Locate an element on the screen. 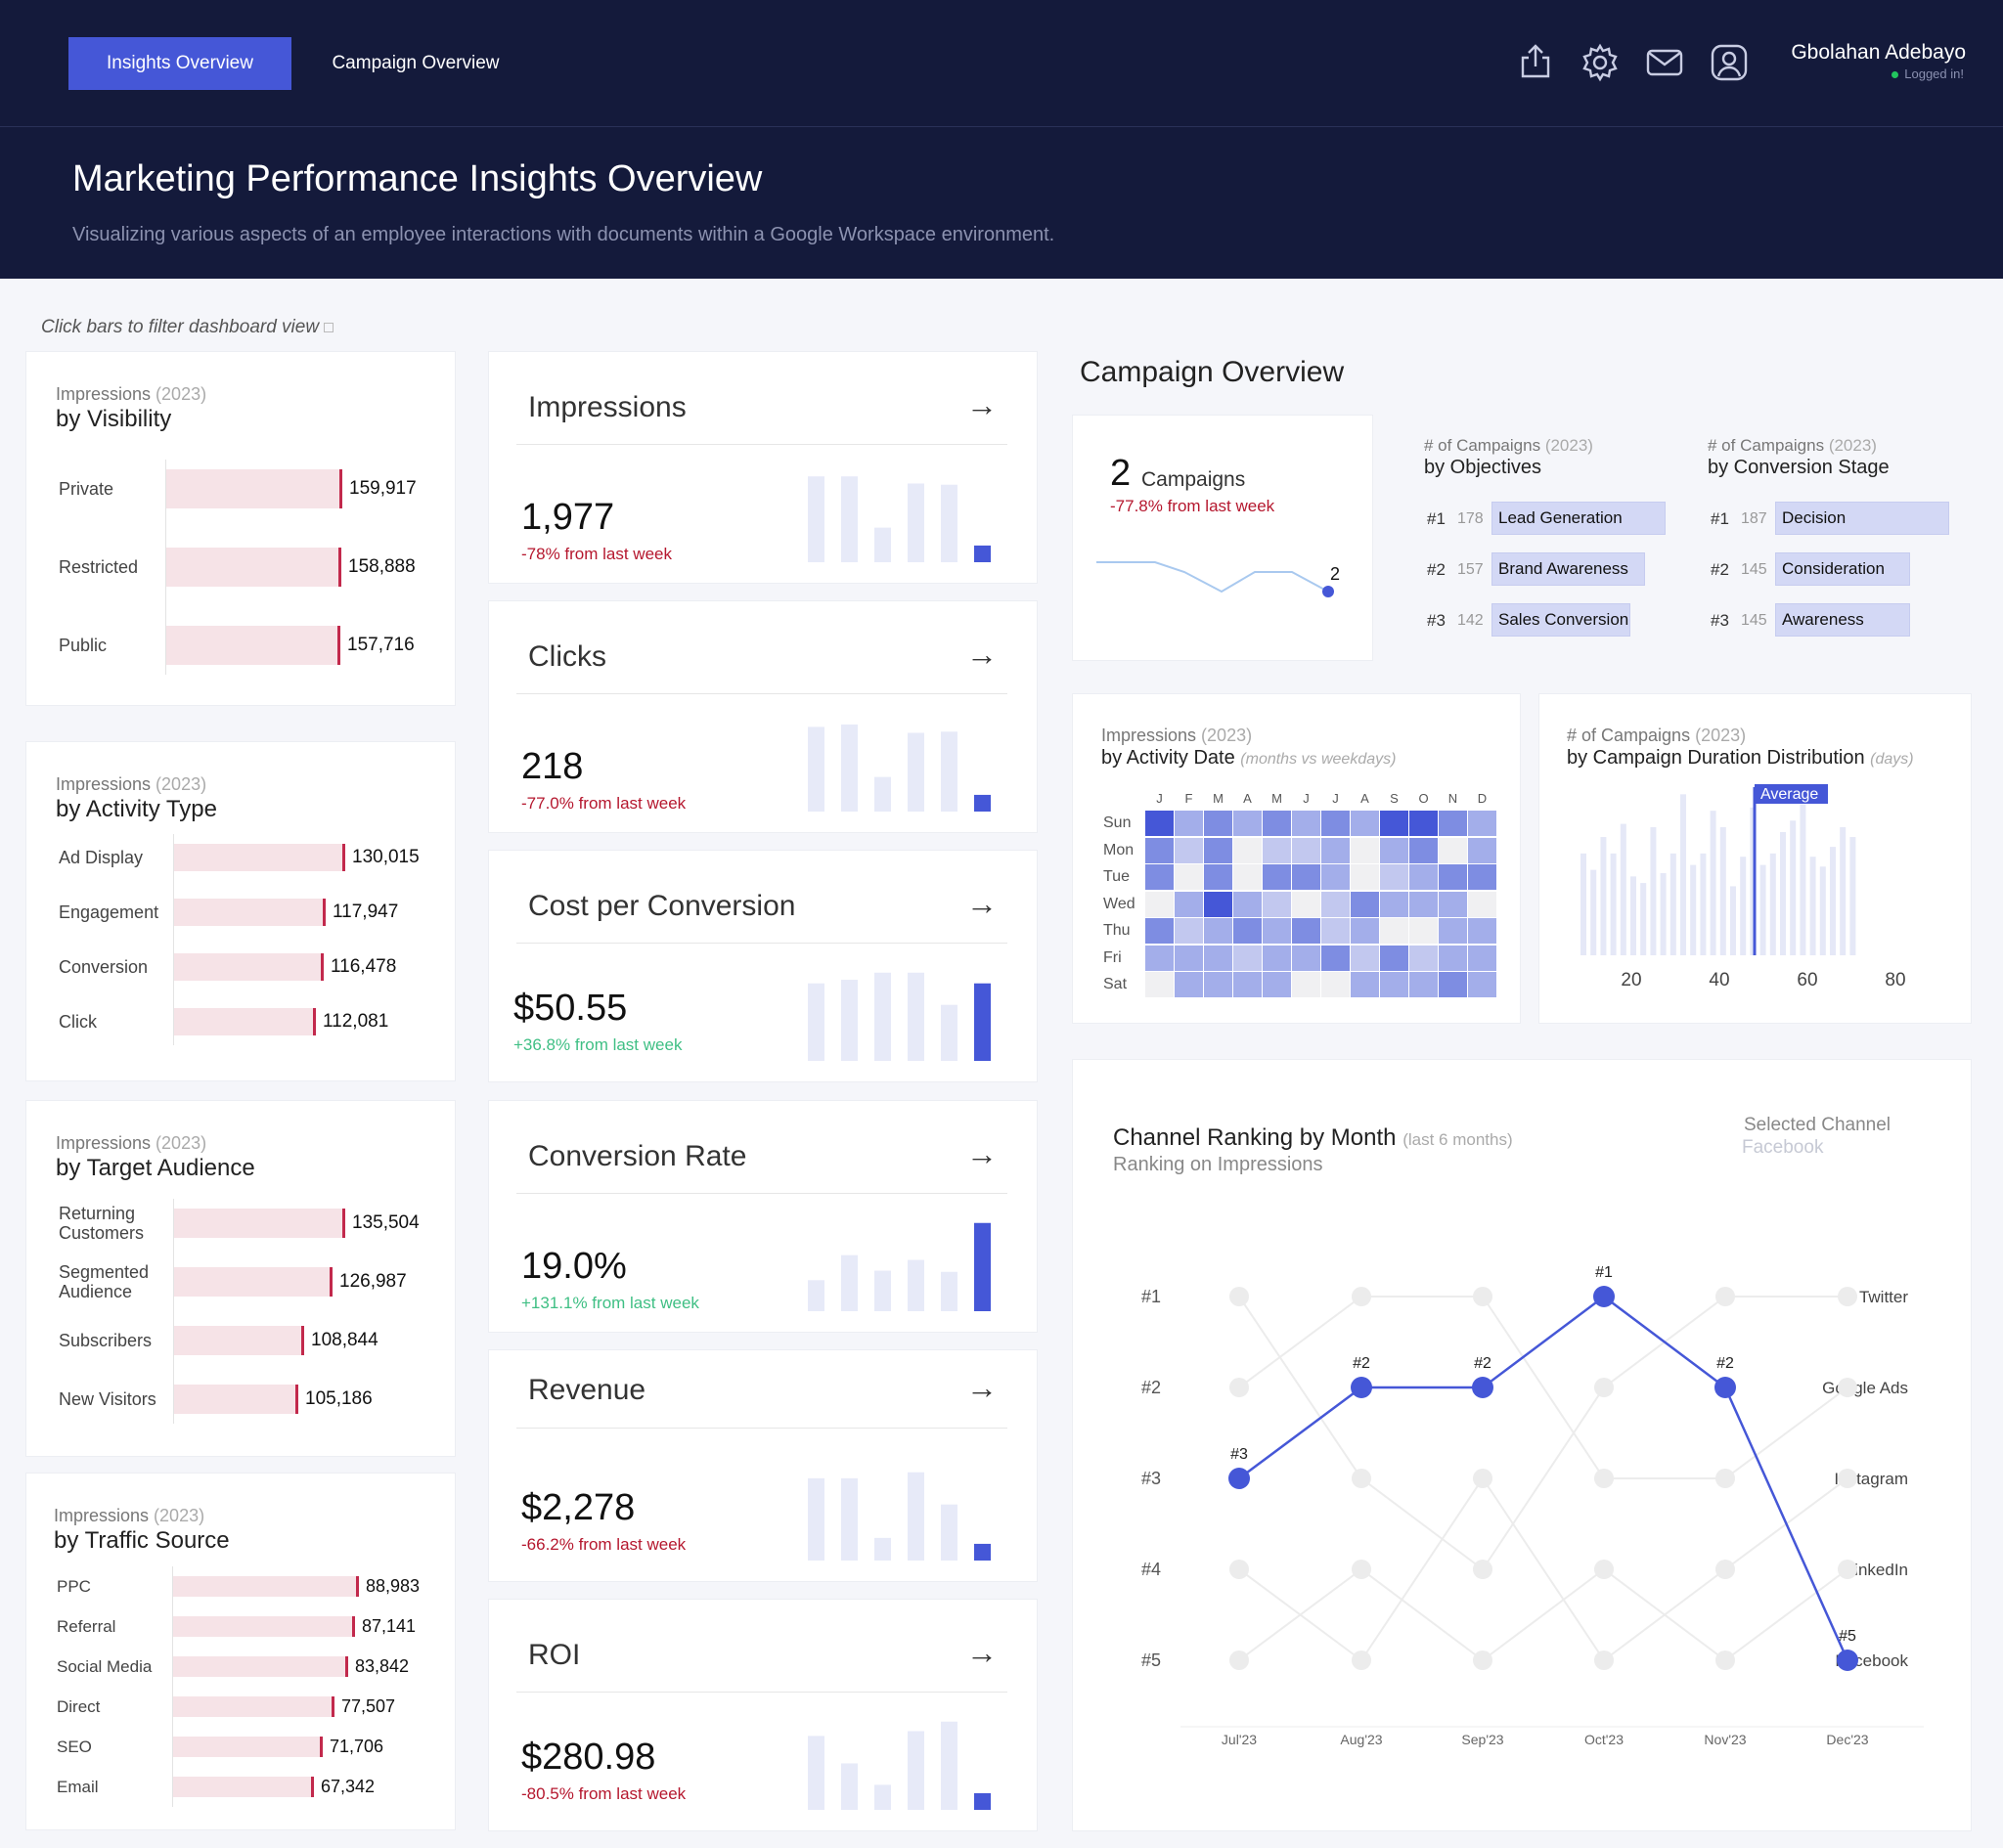  rank-bar: Decision is located at coordinates (1862, 518).